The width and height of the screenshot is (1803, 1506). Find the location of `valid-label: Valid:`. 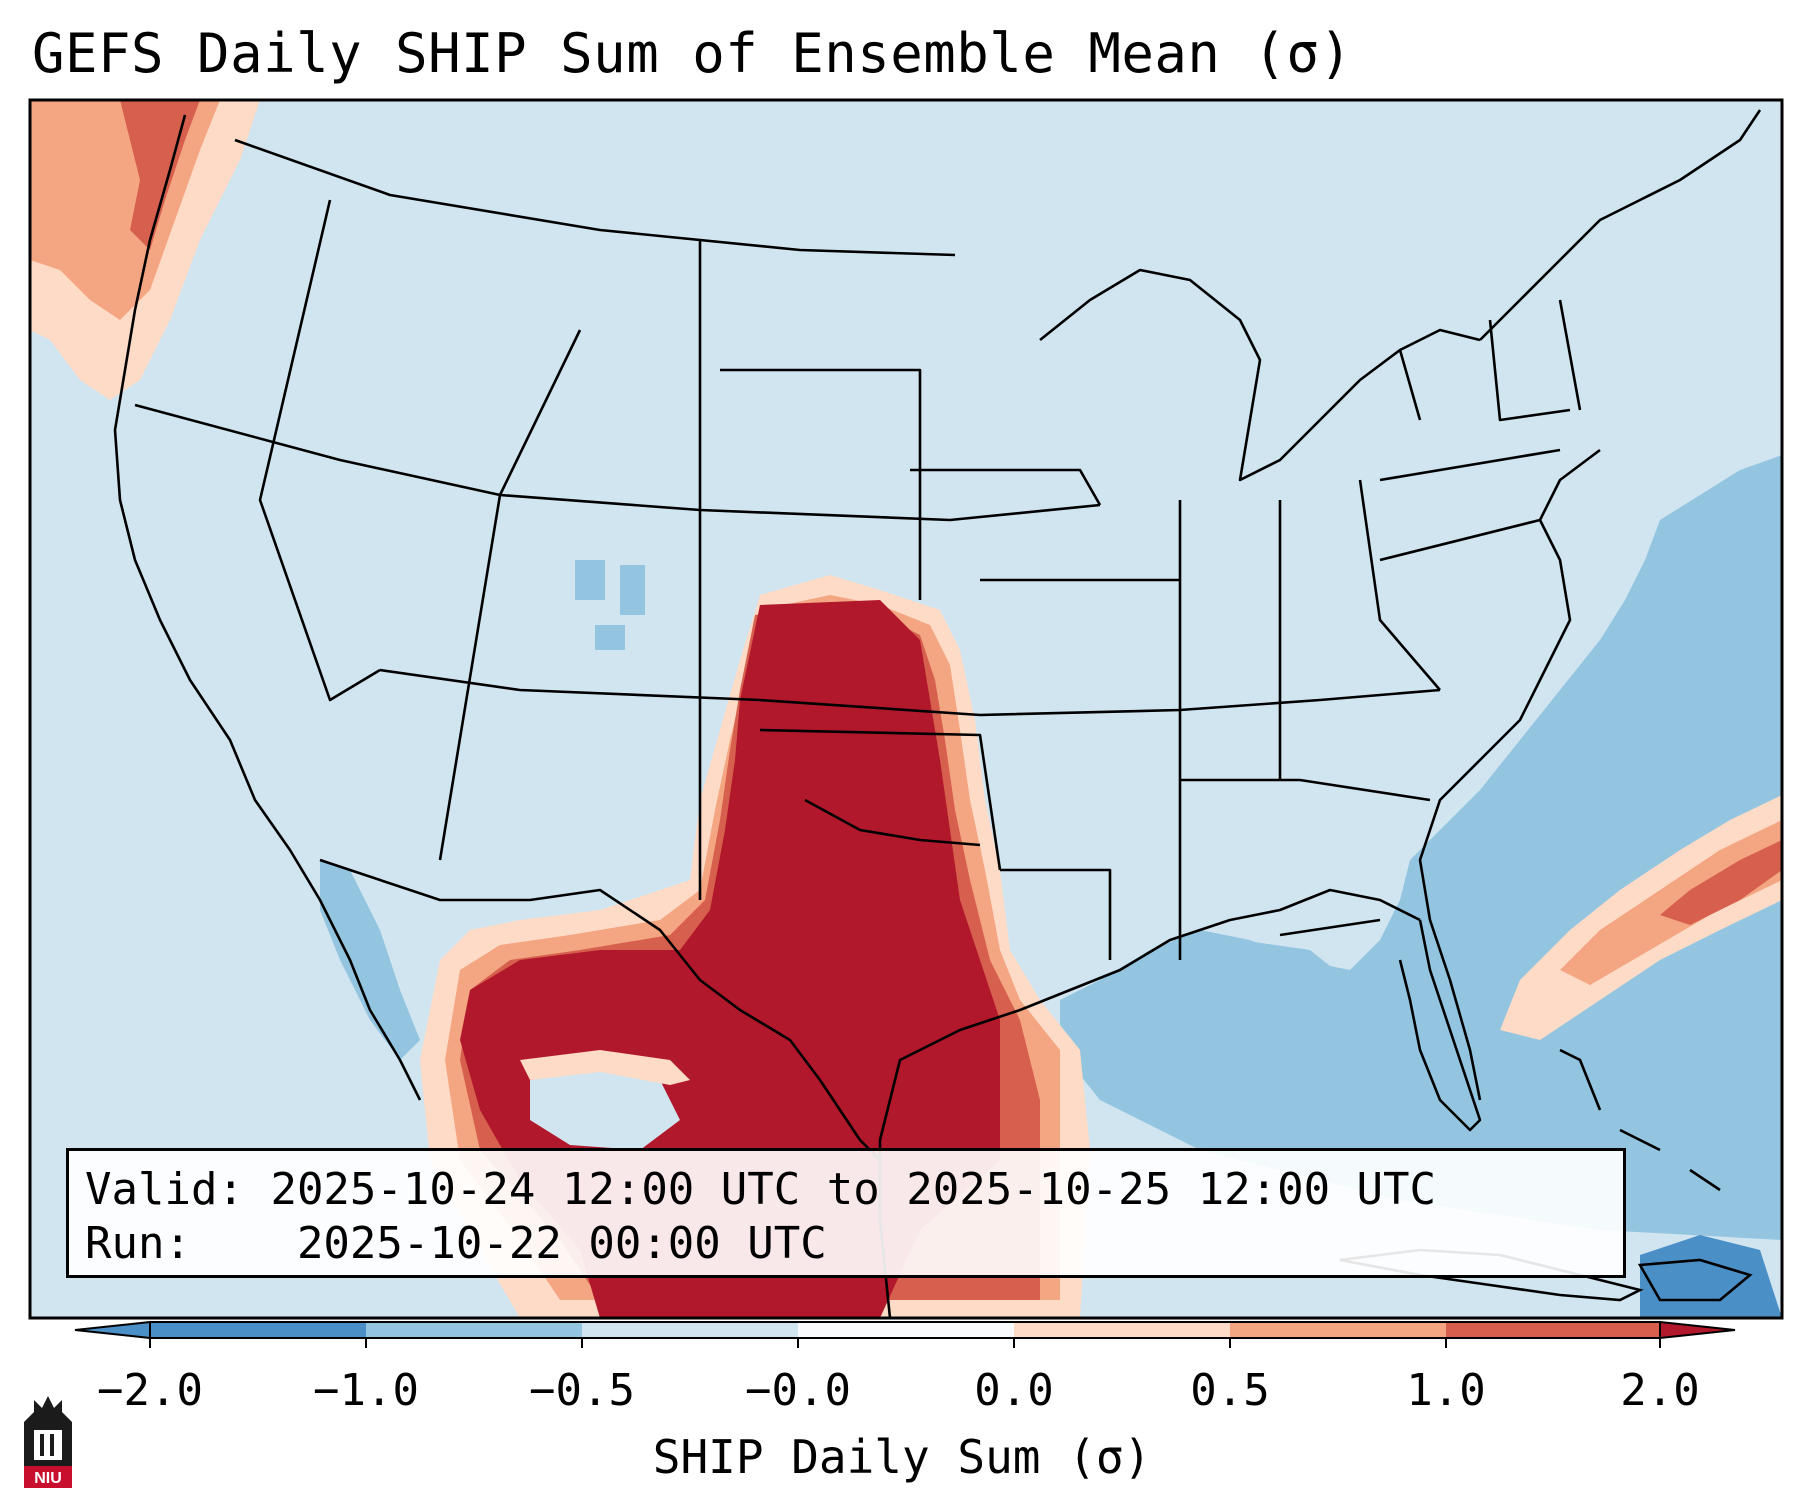

valid-label: Valid: is located at coordinates (164, 1189).